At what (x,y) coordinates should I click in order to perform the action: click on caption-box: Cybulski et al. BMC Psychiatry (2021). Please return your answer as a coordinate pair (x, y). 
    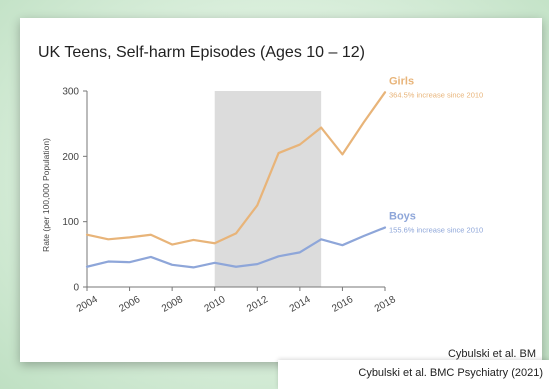
    Looking at the image, I should click on (413, 374).